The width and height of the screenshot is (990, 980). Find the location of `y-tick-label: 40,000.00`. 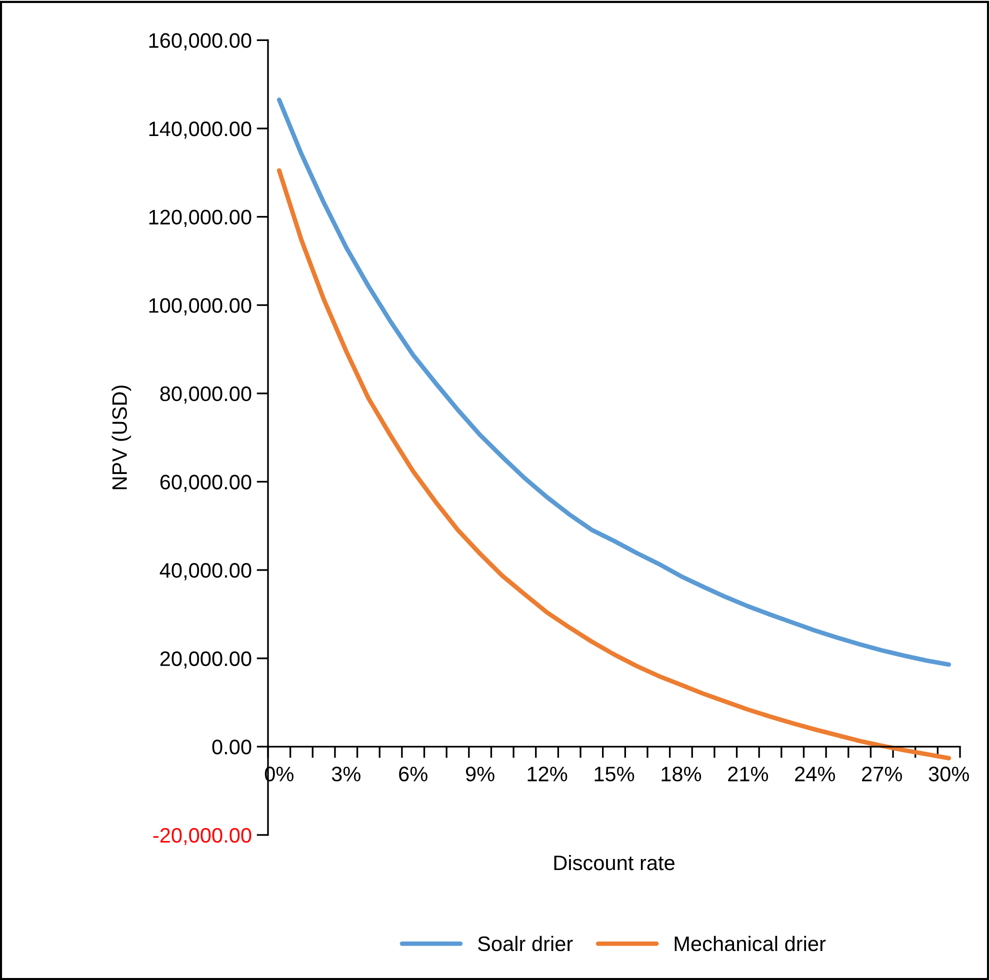

y-tick-label: 40,000.00 is located at coordinates (206, 571).